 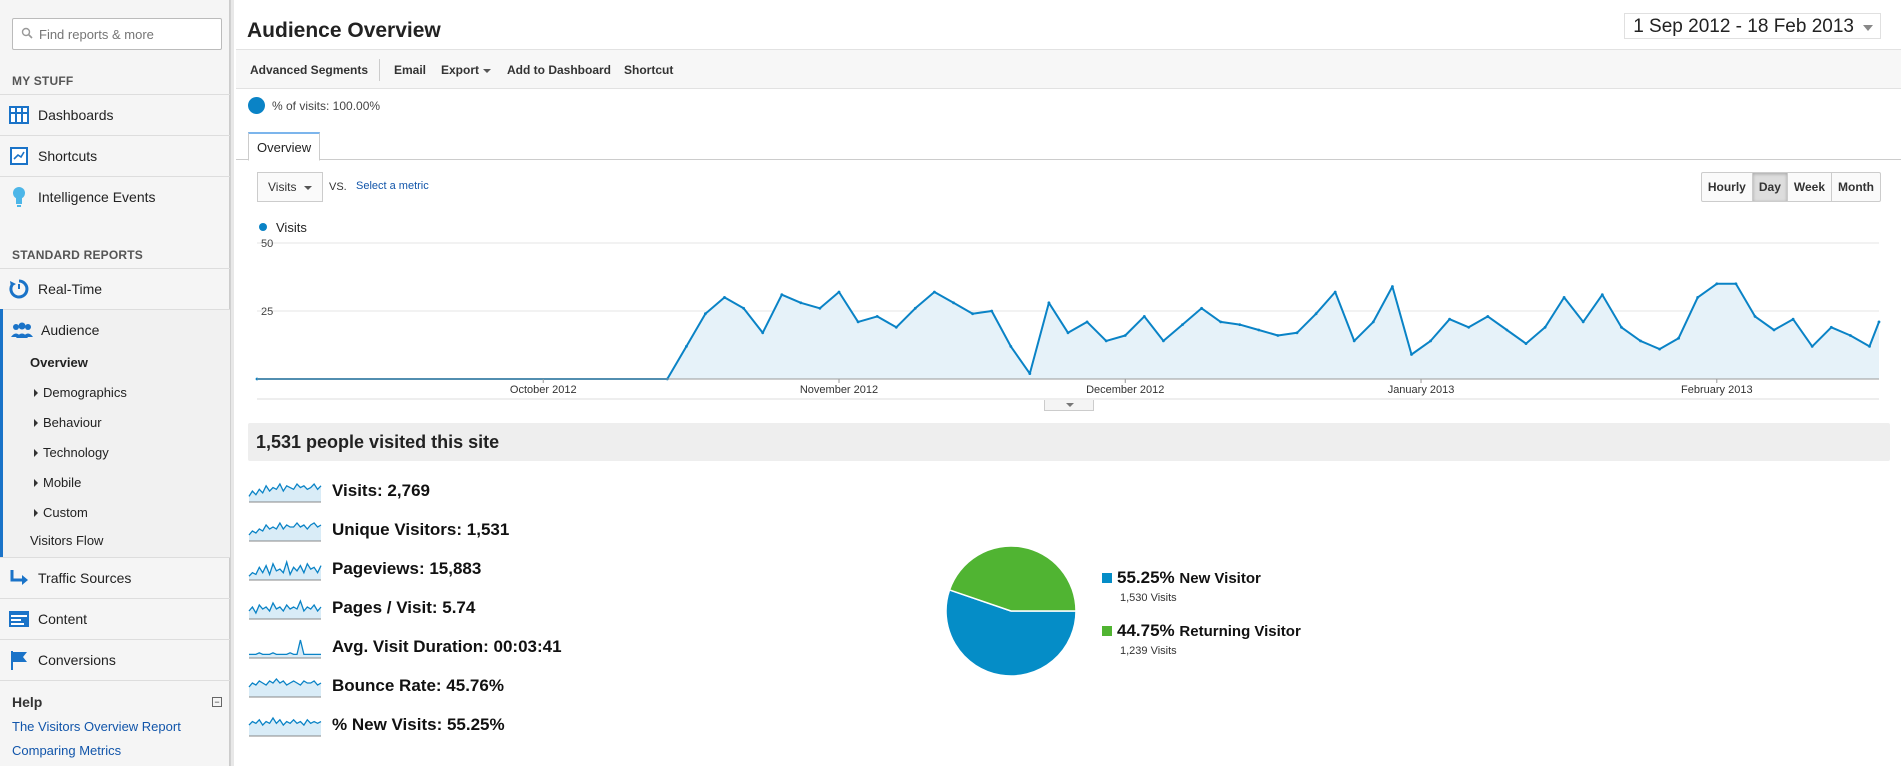 What do you see at coordinates (71, 452) in the screenshot?
I see `nav-technology: Technology` at bounding box center [71, 452].